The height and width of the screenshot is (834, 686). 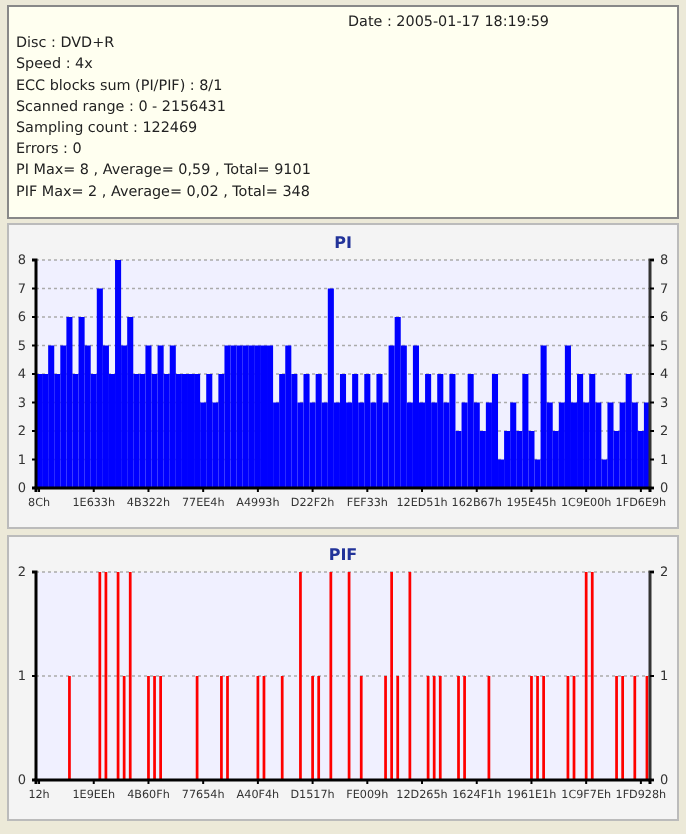 I want to click on chart-title: PI, so click(x=343, y=243).